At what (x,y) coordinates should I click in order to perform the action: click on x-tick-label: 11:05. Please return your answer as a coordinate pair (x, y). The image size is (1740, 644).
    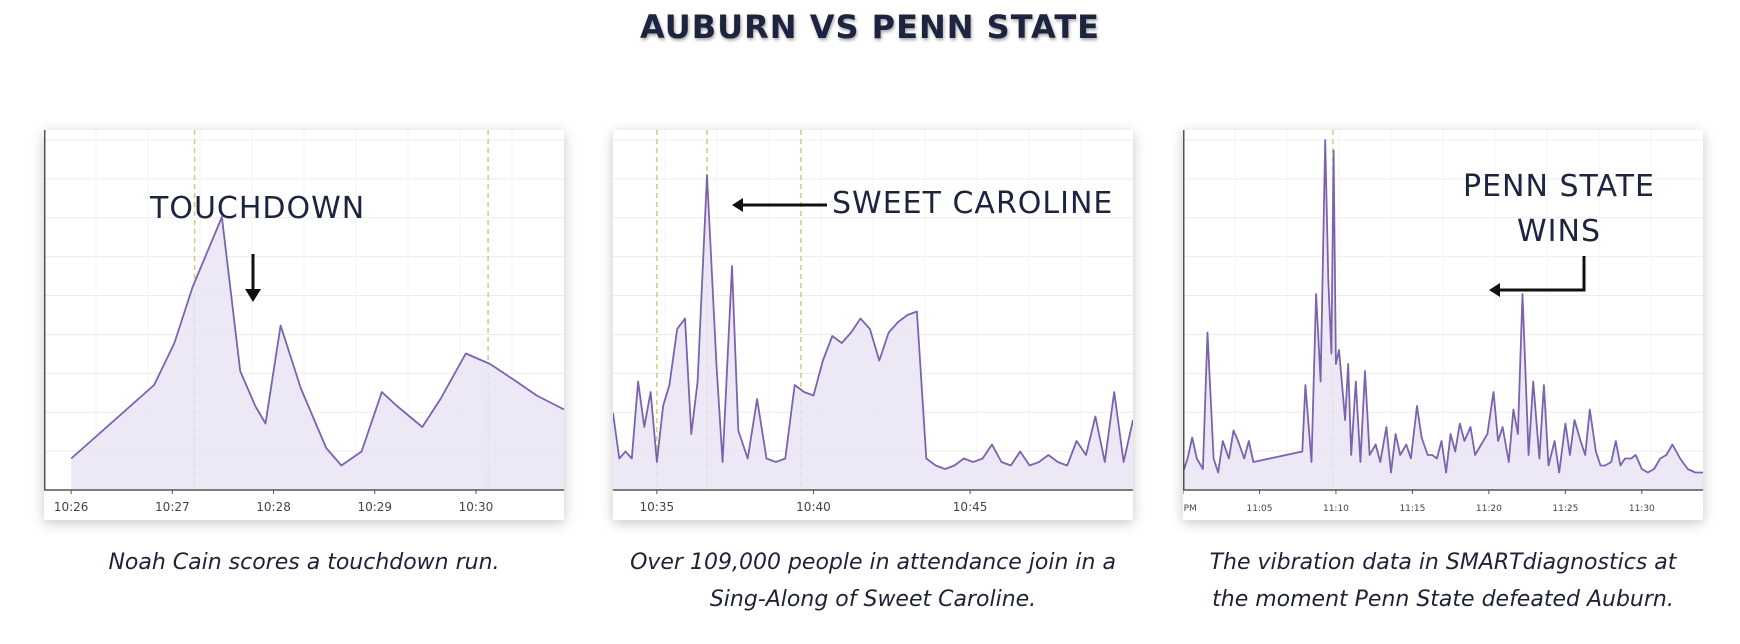
    Looking at the image, I should click on (1260, 509).